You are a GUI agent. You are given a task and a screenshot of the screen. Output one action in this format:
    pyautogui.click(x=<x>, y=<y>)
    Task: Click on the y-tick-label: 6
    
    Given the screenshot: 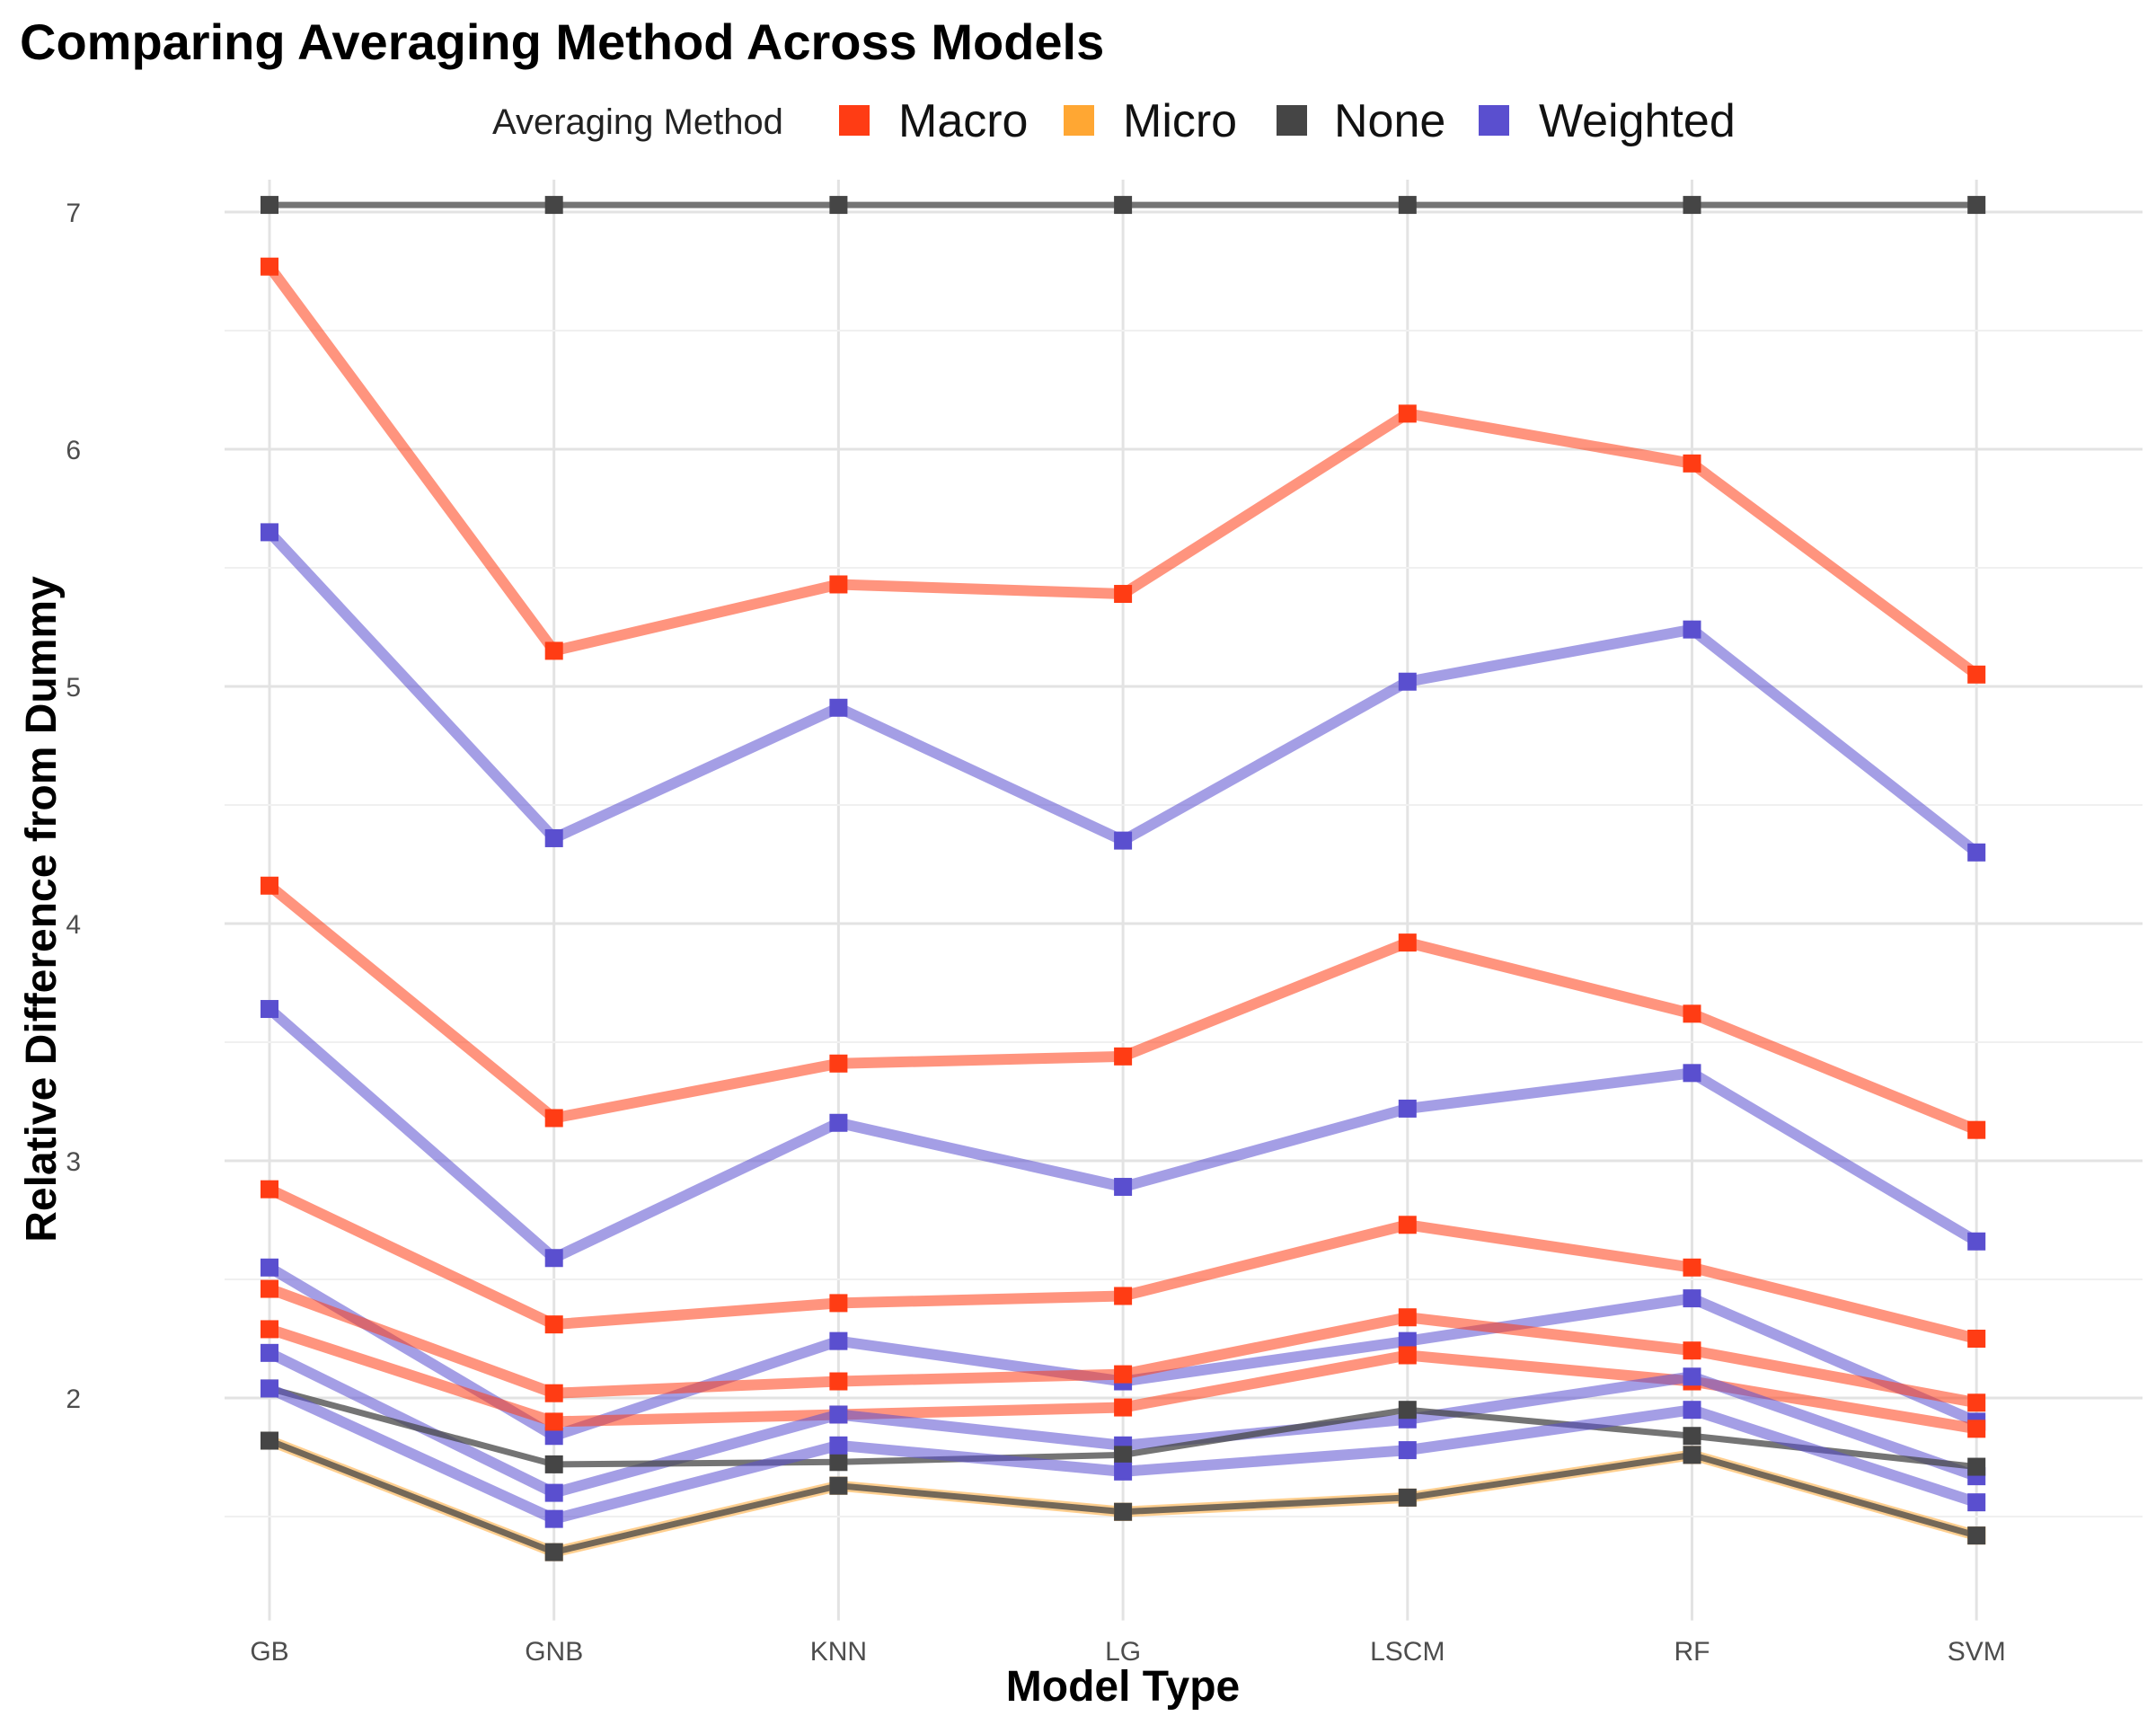 What is the action you would take?
    pyautogui.click(x=73, y=451)
    